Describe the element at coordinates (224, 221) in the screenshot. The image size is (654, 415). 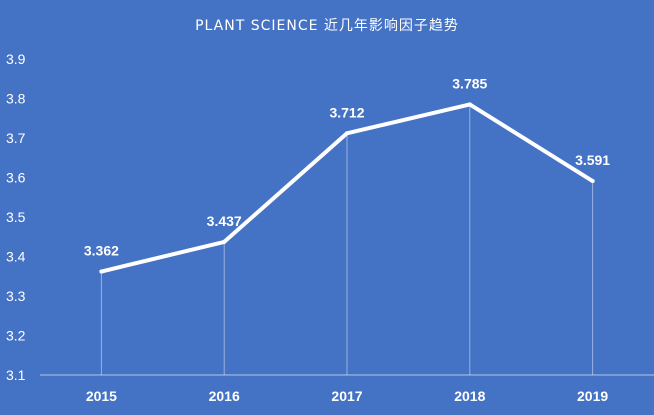
I see `data-label: 3.437` at that location.